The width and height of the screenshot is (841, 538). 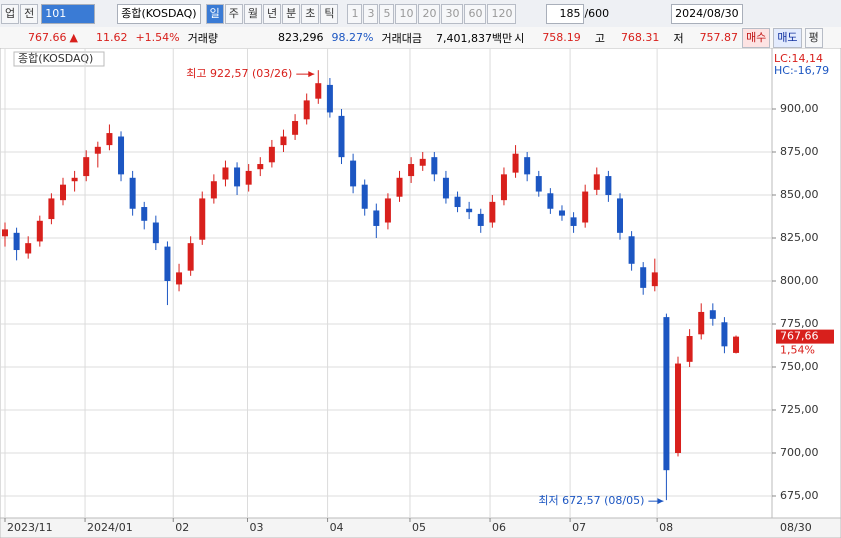 What do you see at coordinates (301, 37) in the screenshot?
I see `volume: 823,296` at bounding box center [301, 37].